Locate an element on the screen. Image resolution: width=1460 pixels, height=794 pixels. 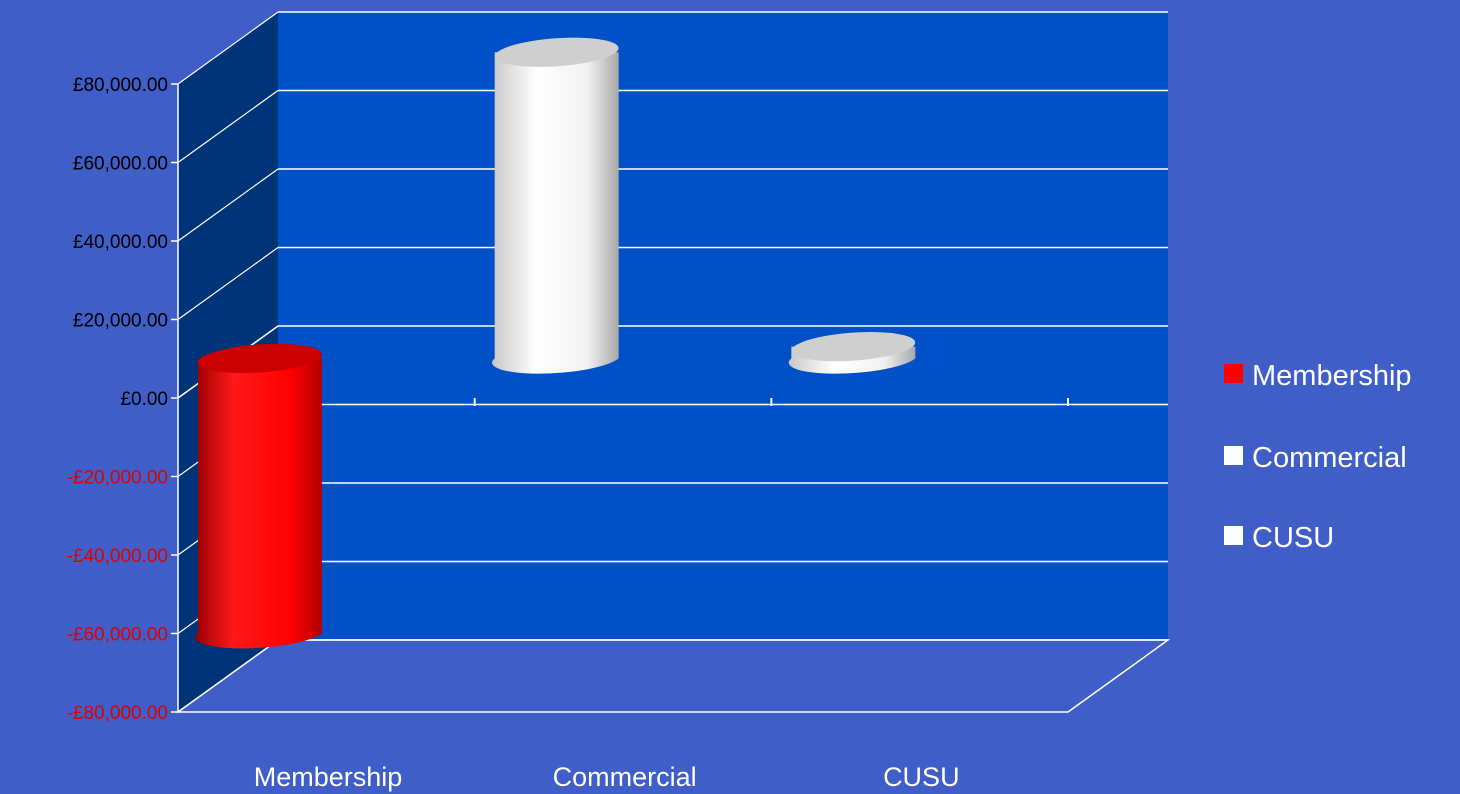
legend-entry-commercial: Commercial is located at coordinates (1315, 458).